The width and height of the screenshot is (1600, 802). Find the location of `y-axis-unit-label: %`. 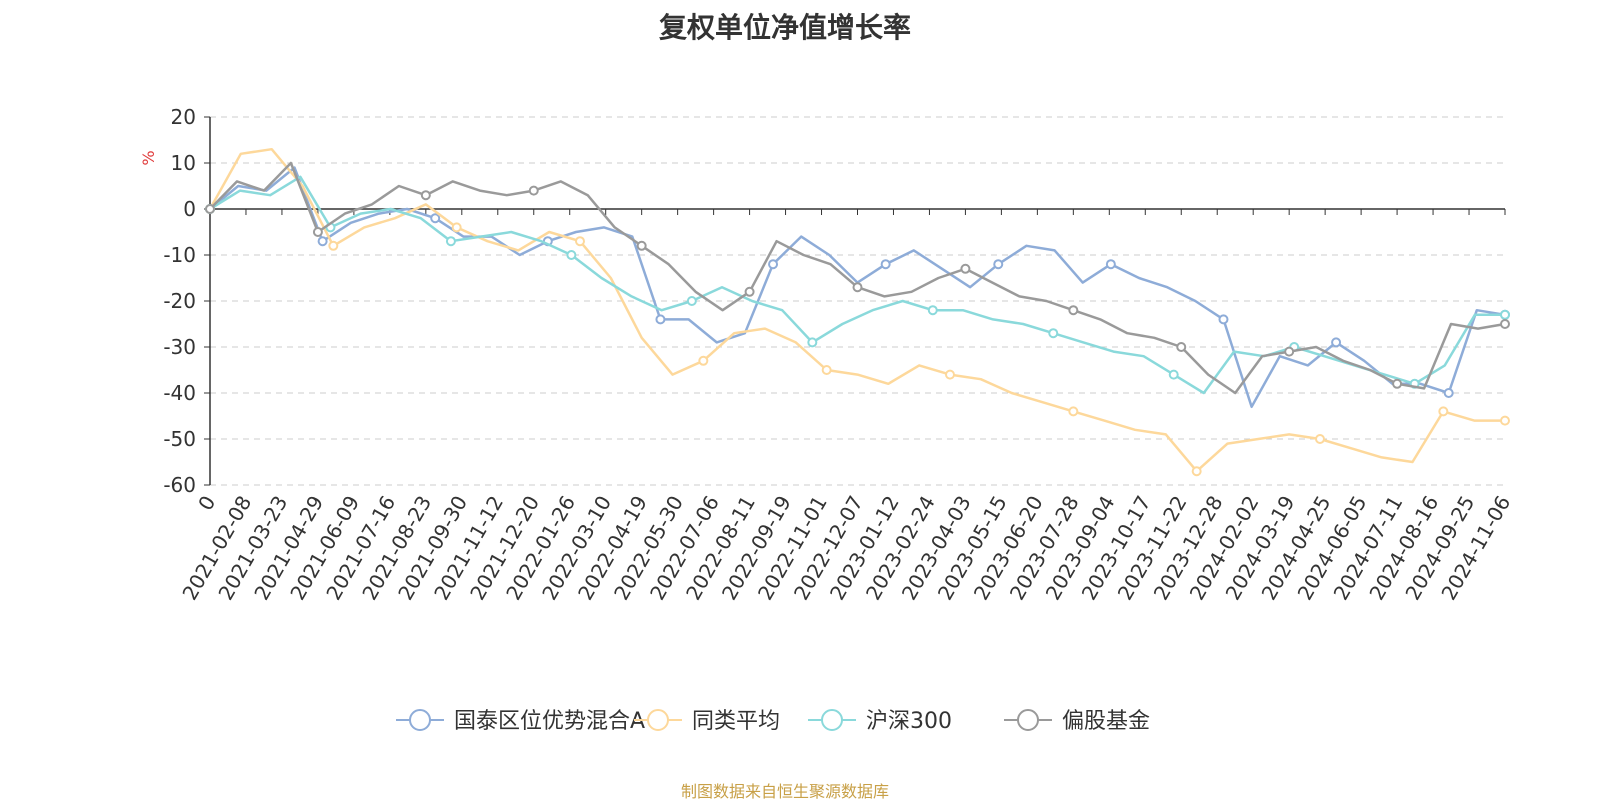

y-axis-unit-label: % is located at coordinates (148, 157).